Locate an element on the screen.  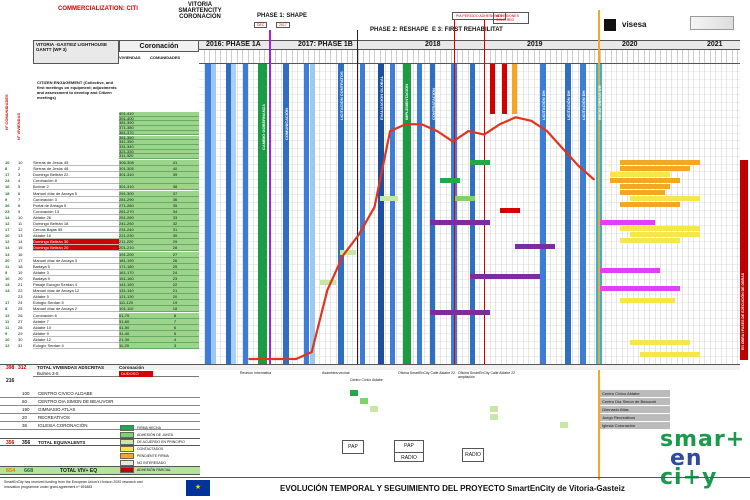
row-comunidades: 3 is located at coordinates (175, 346).